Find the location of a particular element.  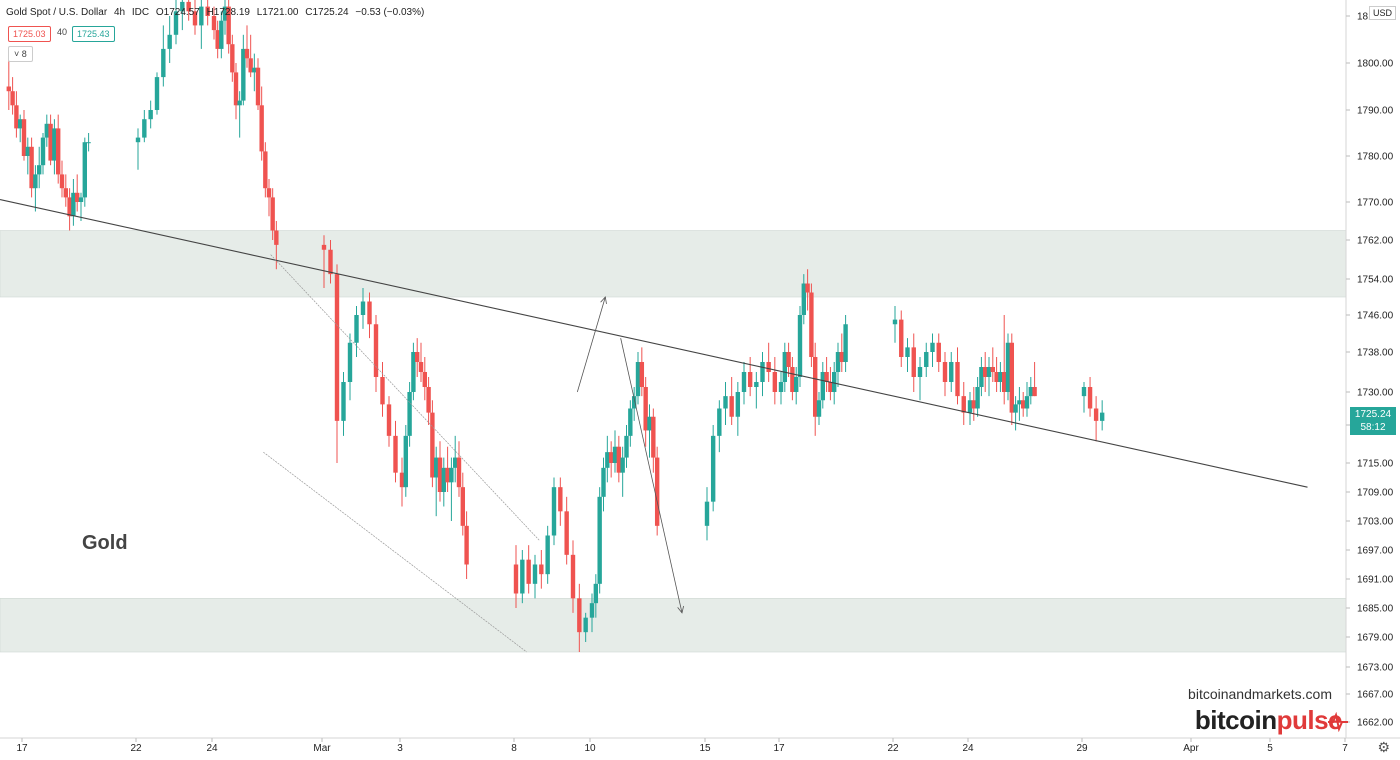

currency-label: USD is located at coordinates (1382, 13).